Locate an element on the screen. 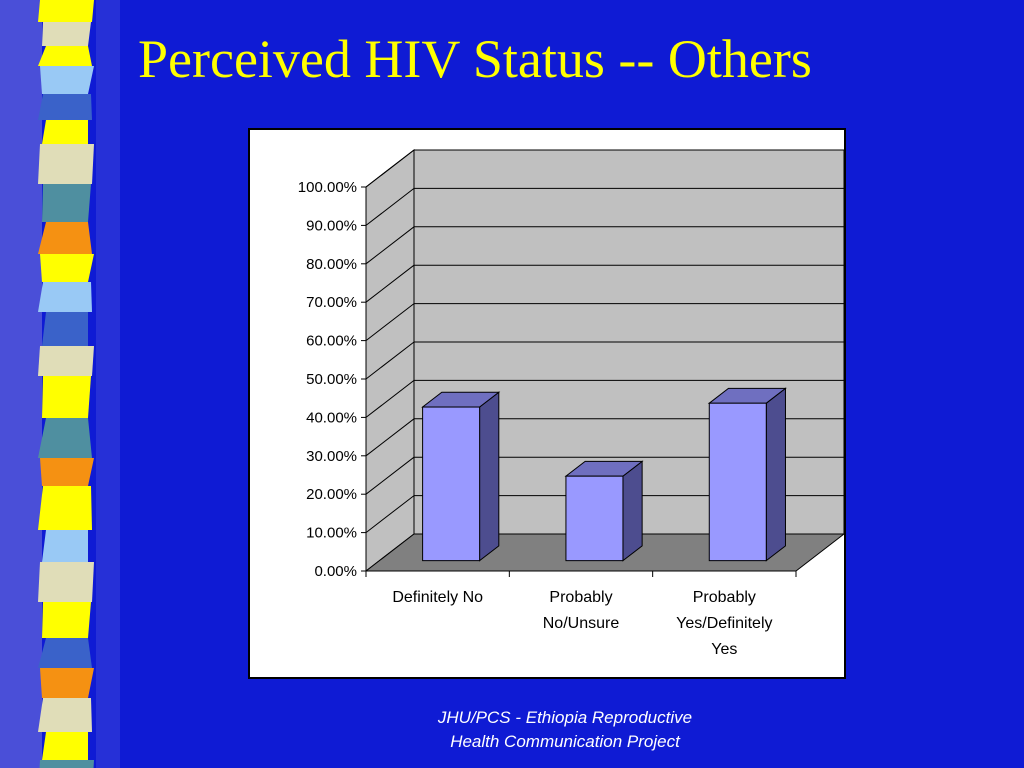 The width and height of the screenshot is (1024, 768). y-tick-label: 60.00% is located at coordinates (331, 341).